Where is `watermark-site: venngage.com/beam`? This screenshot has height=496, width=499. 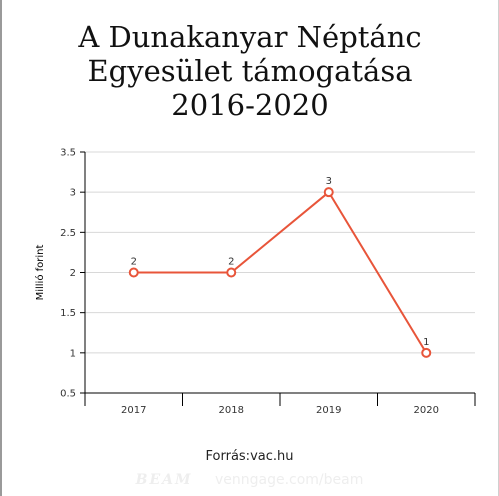
watermark-site: venngage.com/beam is located at coordinates (289, 480).